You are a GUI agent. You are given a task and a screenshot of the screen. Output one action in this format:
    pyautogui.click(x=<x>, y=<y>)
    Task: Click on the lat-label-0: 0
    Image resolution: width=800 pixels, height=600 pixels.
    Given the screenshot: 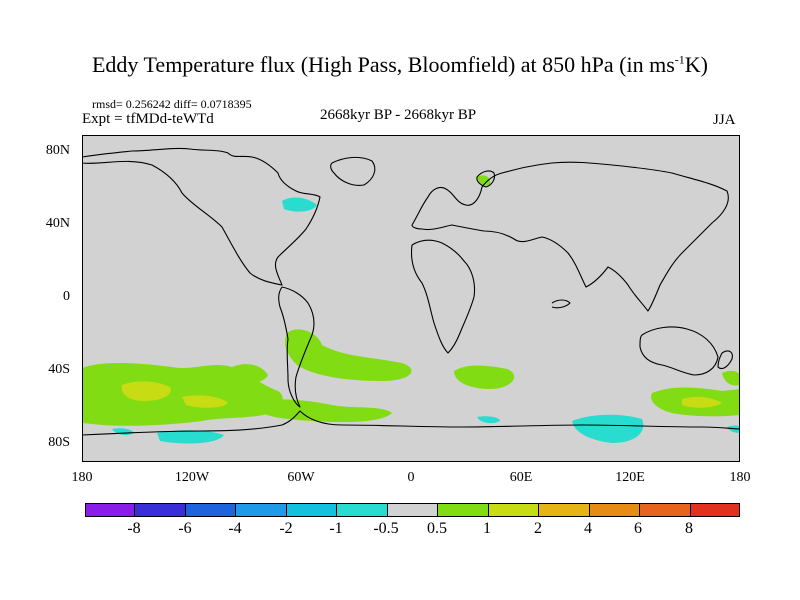 What is the action you would take?
    pyautogui.click(x=66, y=296)
    